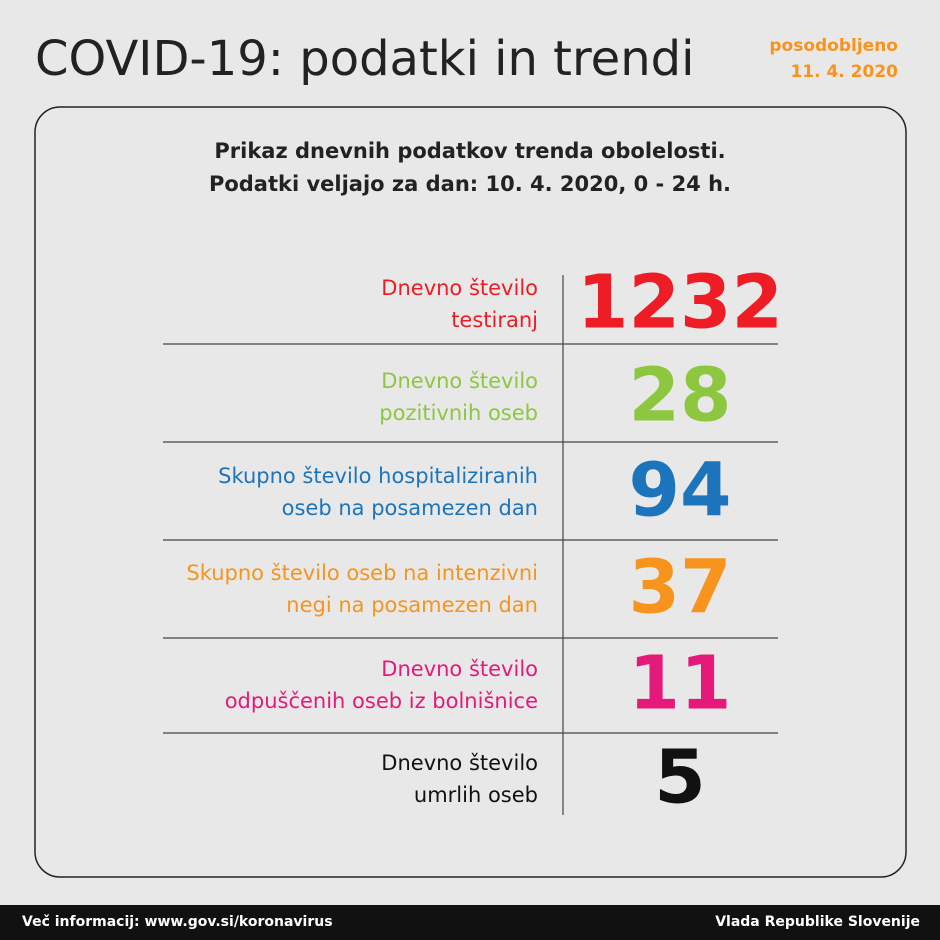 The width and height of the screenshot is (940, 940). What do you see at coordinates (412, 605) in the screenshot?
I see `row-label: negi na posamezen dan` at bounding box center [412, 605].